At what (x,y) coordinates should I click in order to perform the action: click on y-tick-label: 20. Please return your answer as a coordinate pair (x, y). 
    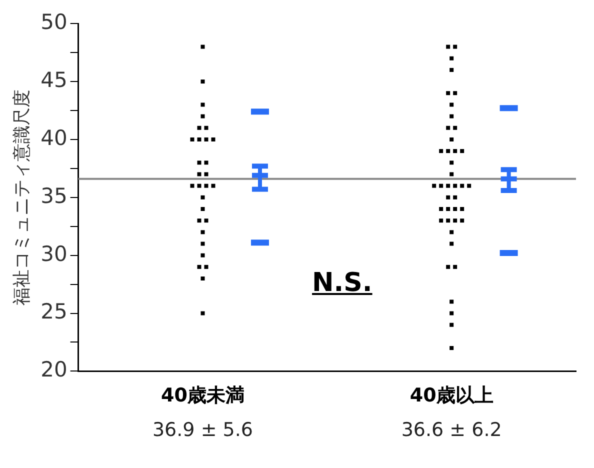
    Looking at the image, I should click on (54, 370).